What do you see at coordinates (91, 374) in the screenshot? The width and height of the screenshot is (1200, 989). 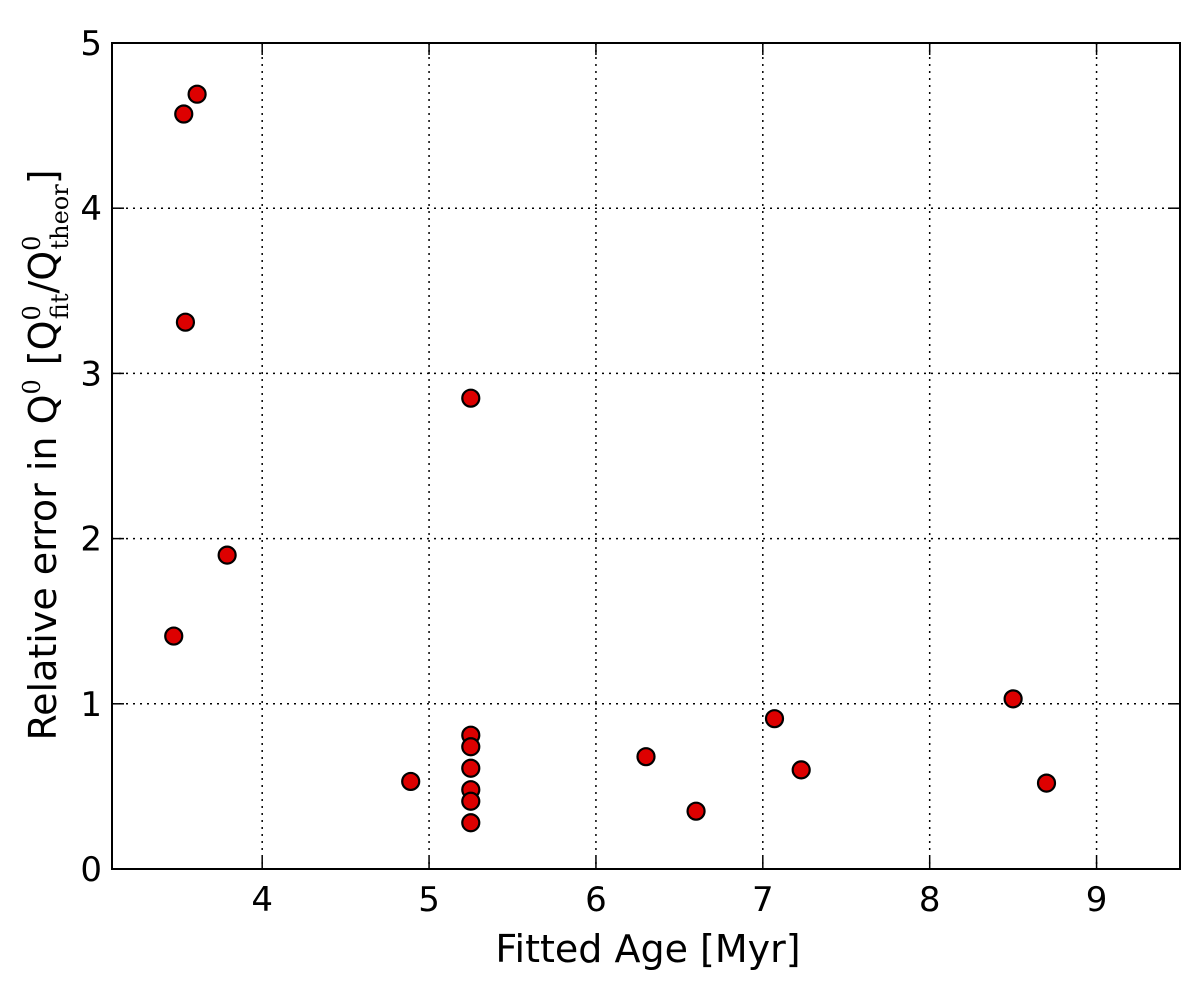 I see `y-tick-label: 3` at bounding box center [91, 374].